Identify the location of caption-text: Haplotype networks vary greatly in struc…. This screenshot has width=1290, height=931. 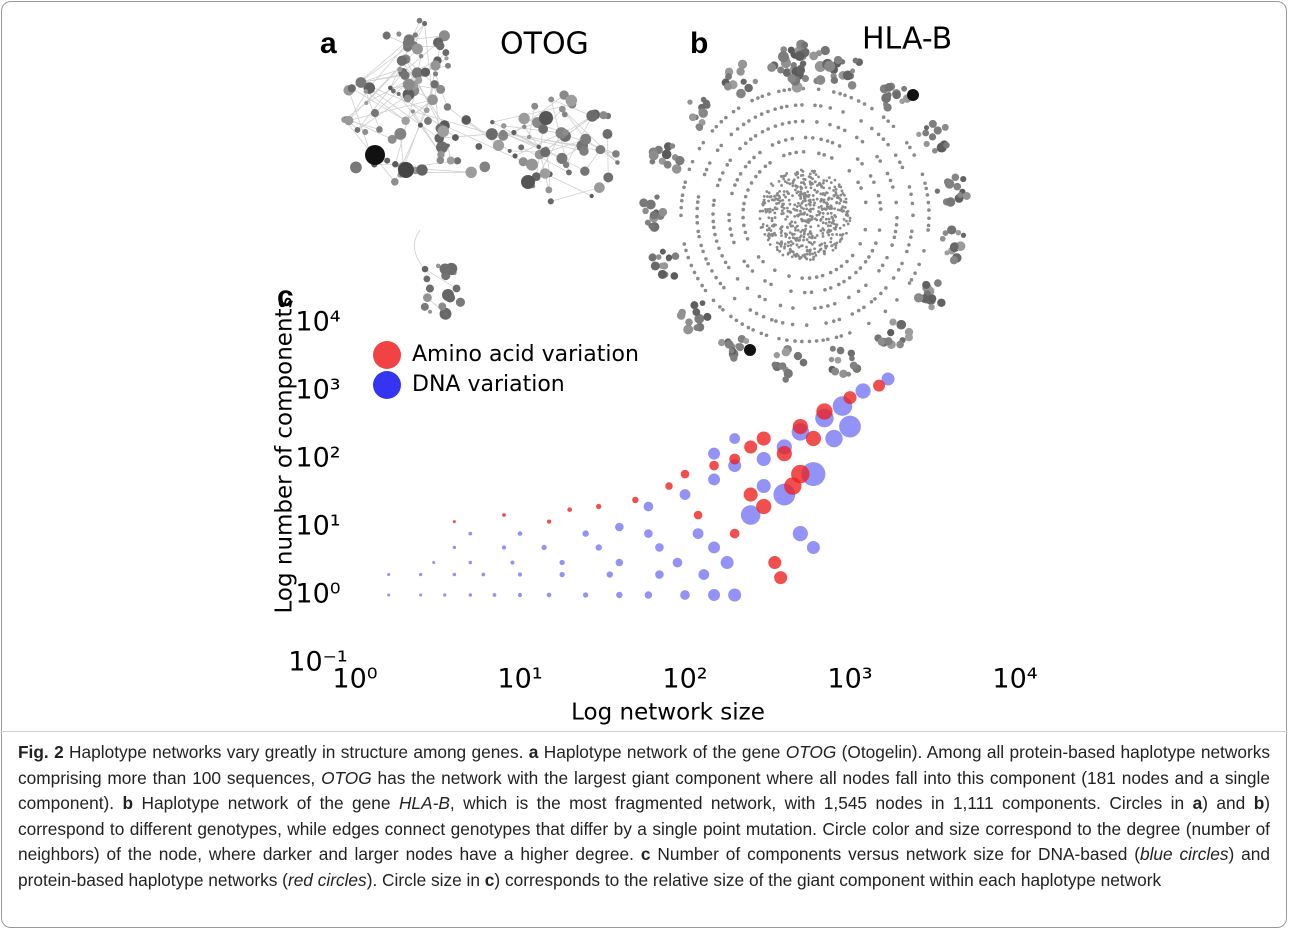
(296, 752).